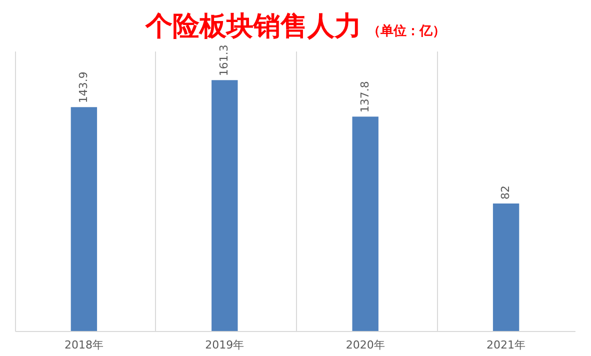  Describe the element at coordinates (365, 97) in the screenshot. I see `data-label: 137.8` at that location.